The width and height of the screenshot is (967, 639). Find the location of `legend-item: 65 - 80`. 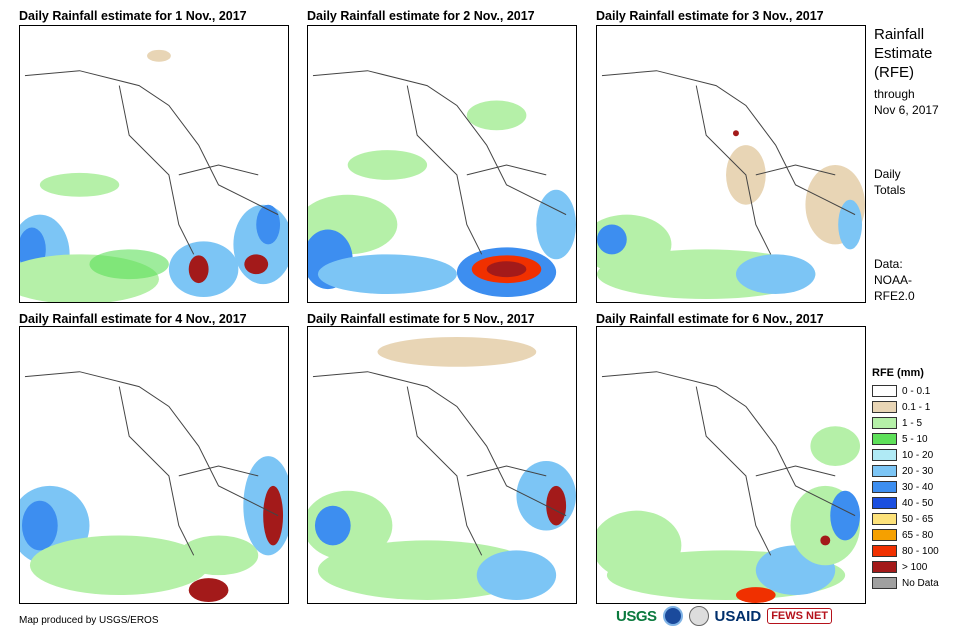

legend-item: 65 - 80 is located at coordinates (905, 535).